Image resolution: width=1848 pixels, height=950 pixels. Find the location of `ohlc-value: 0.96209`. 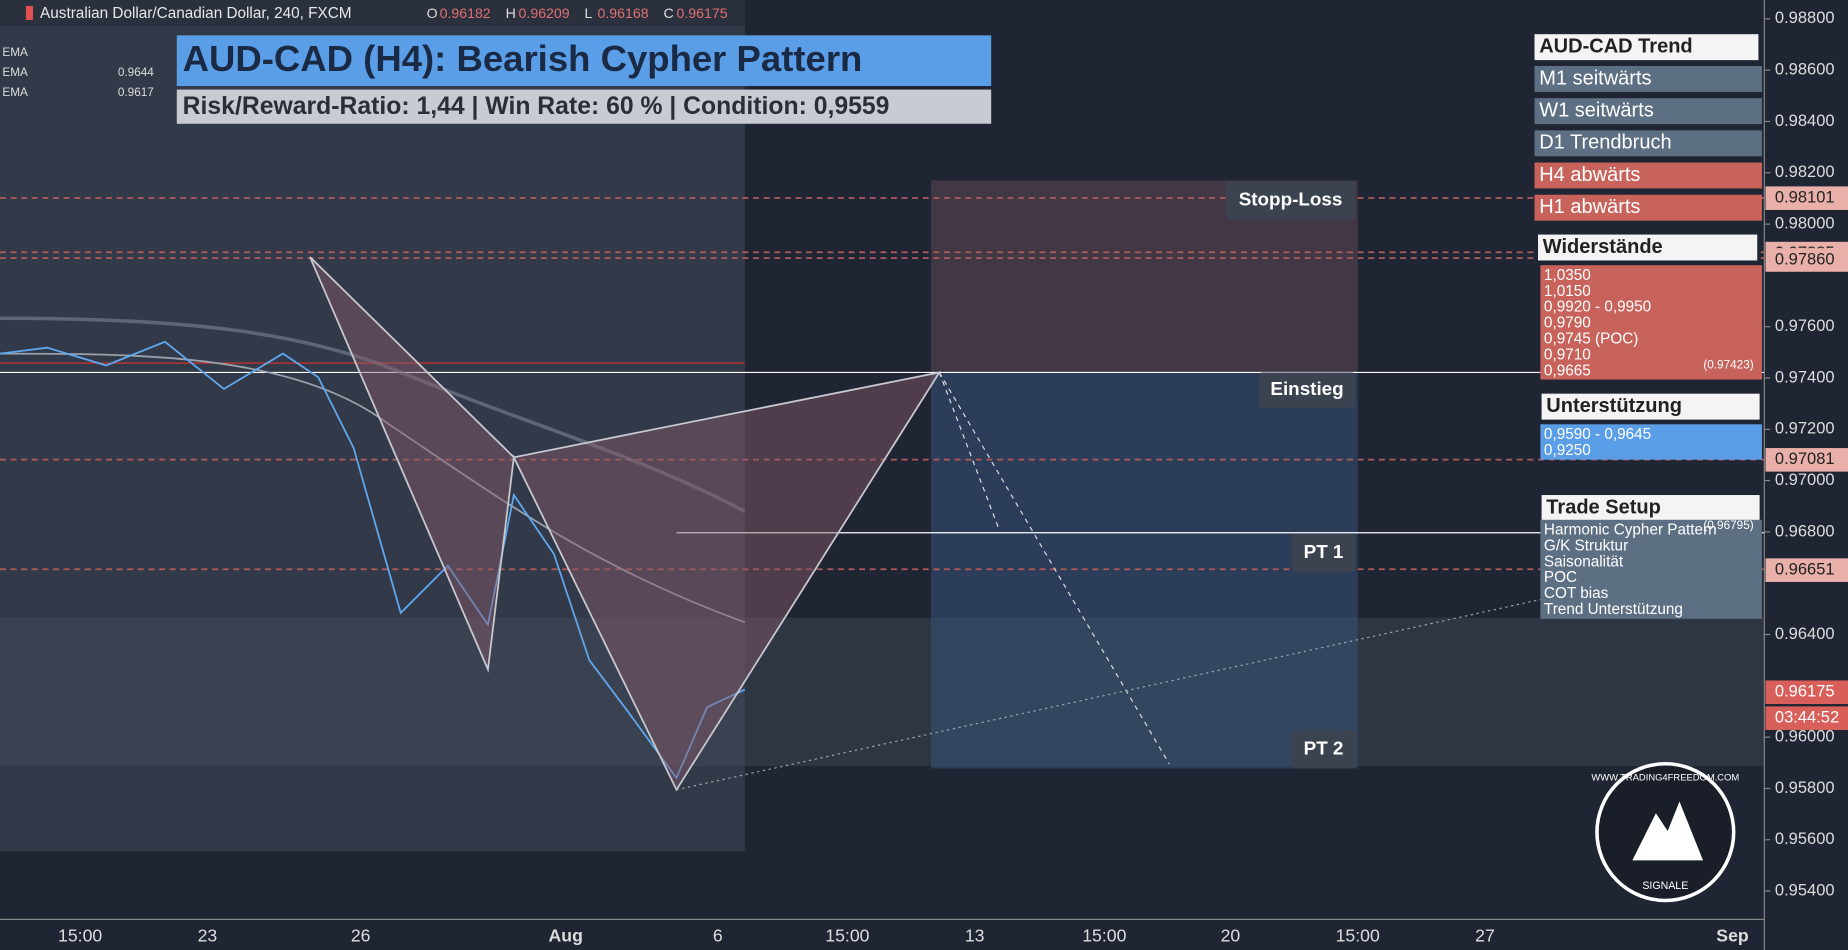

ohlc-value: 0.96209 is located at coordinates (544, 13).